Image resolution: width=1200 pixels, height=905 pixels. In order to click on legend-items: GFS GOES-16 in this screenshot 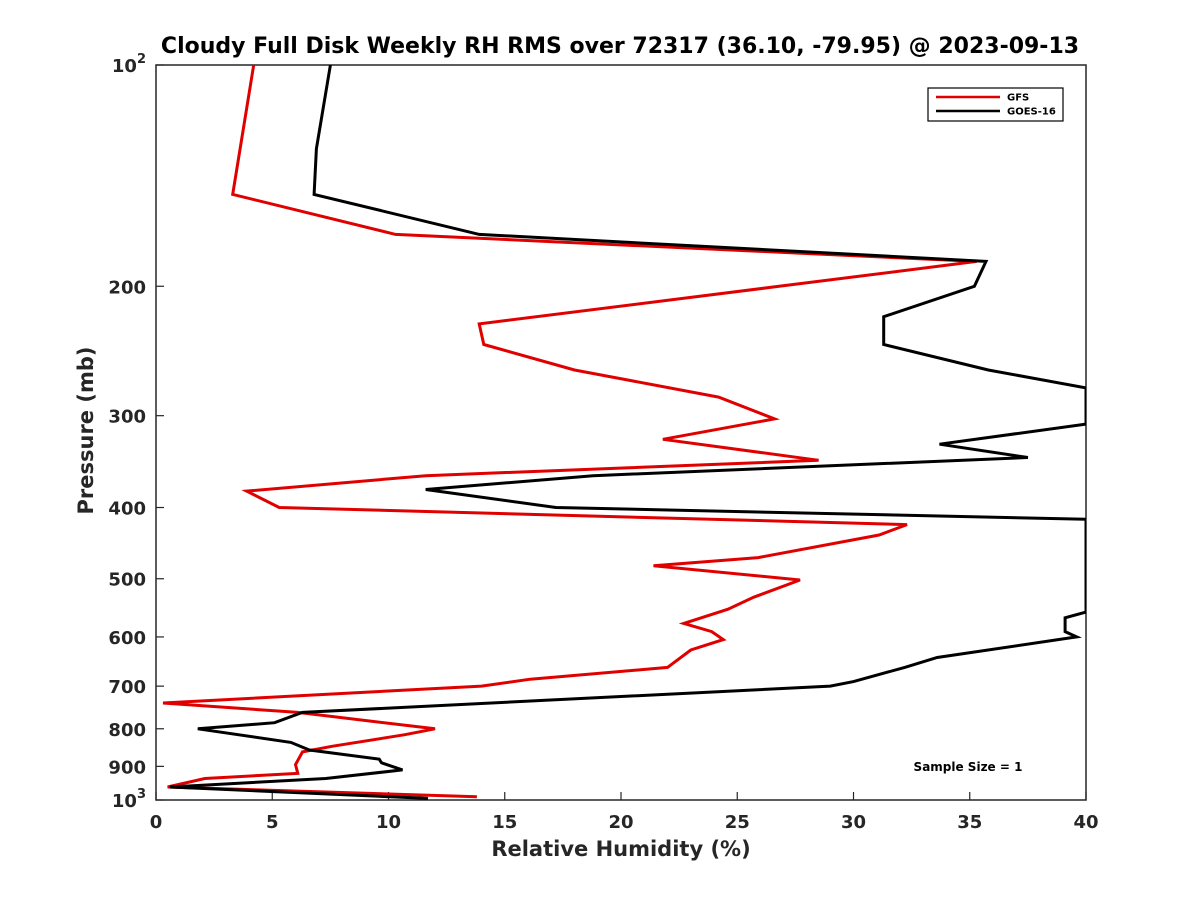, I will do `click(996, 105)`.